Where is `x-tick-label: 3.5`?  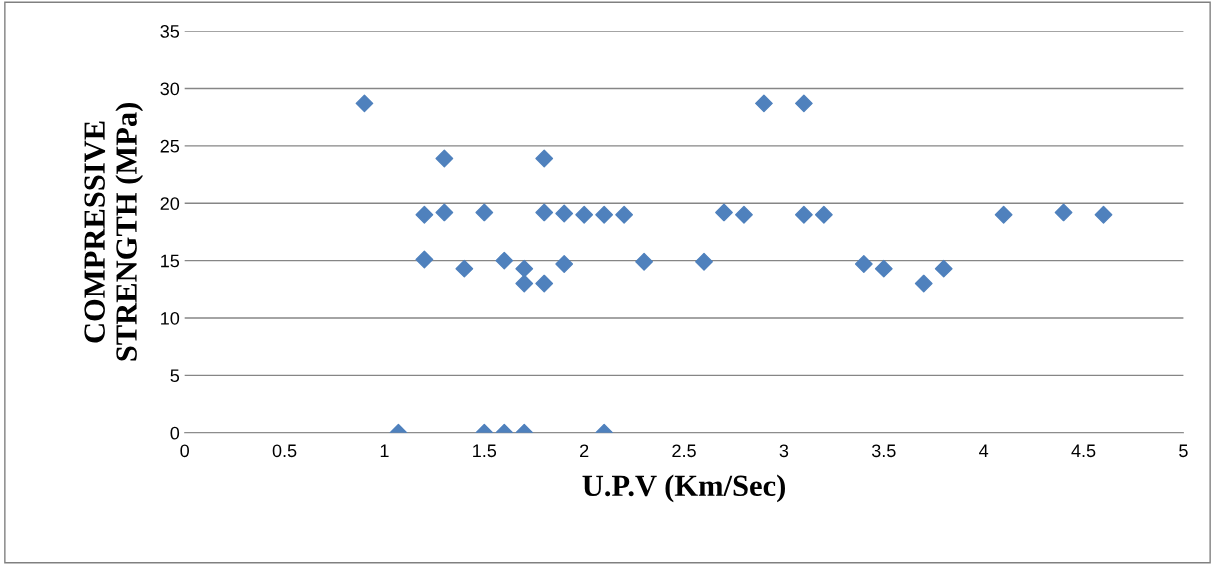
x-tick-label: 3.5 is located at coordinates (883, 451).